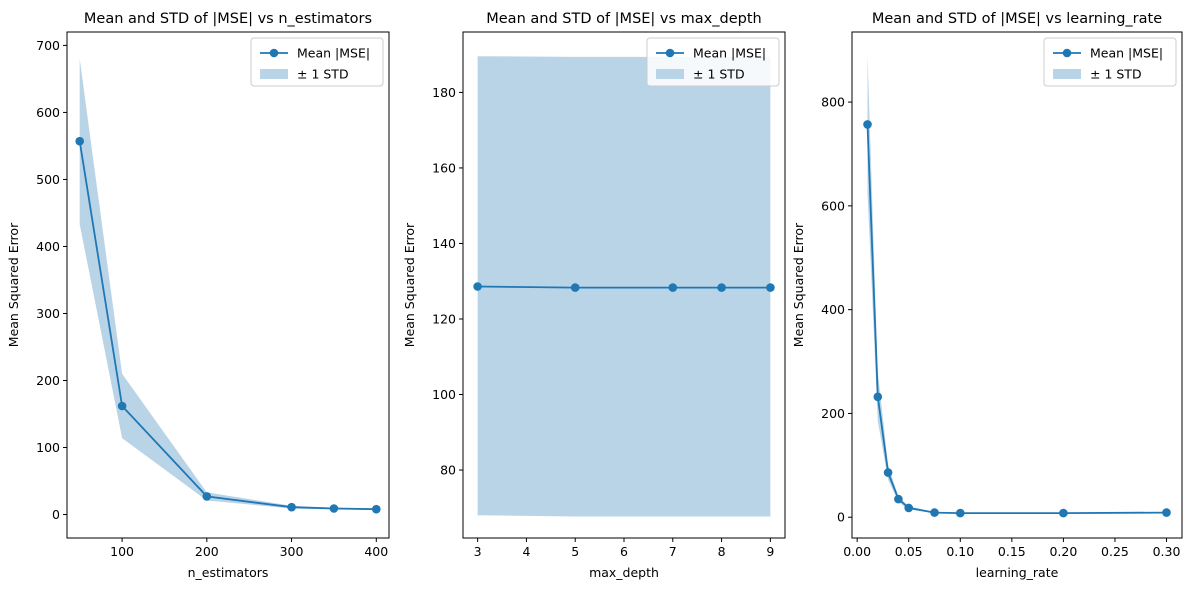 This screenshot has width=1195, height=590. I want to click on x-tick-label: 0.10, so click(960, 551).